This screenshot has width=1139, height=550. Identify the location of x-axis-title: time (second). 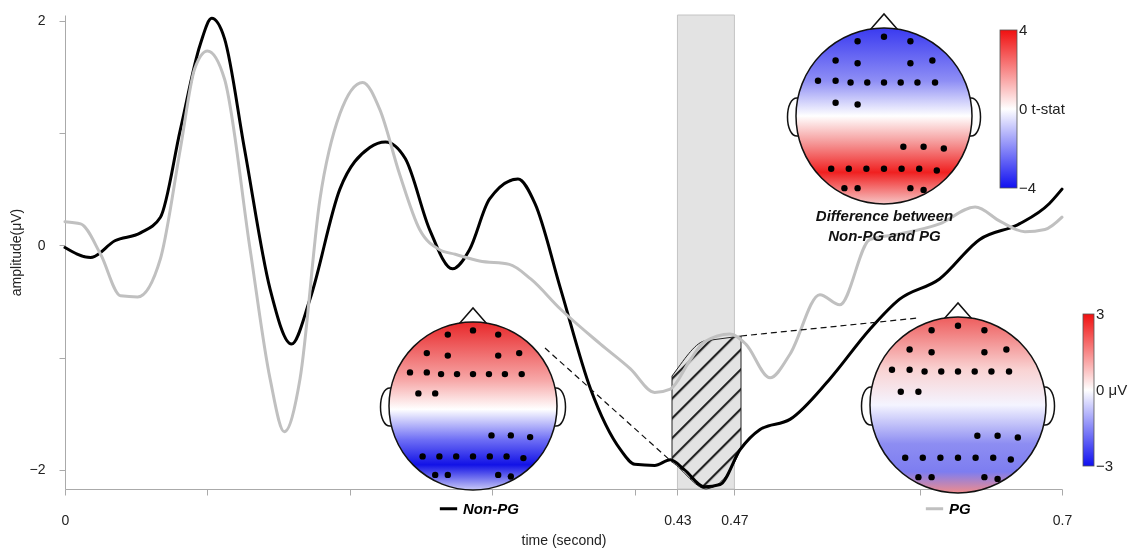
(564, 539).